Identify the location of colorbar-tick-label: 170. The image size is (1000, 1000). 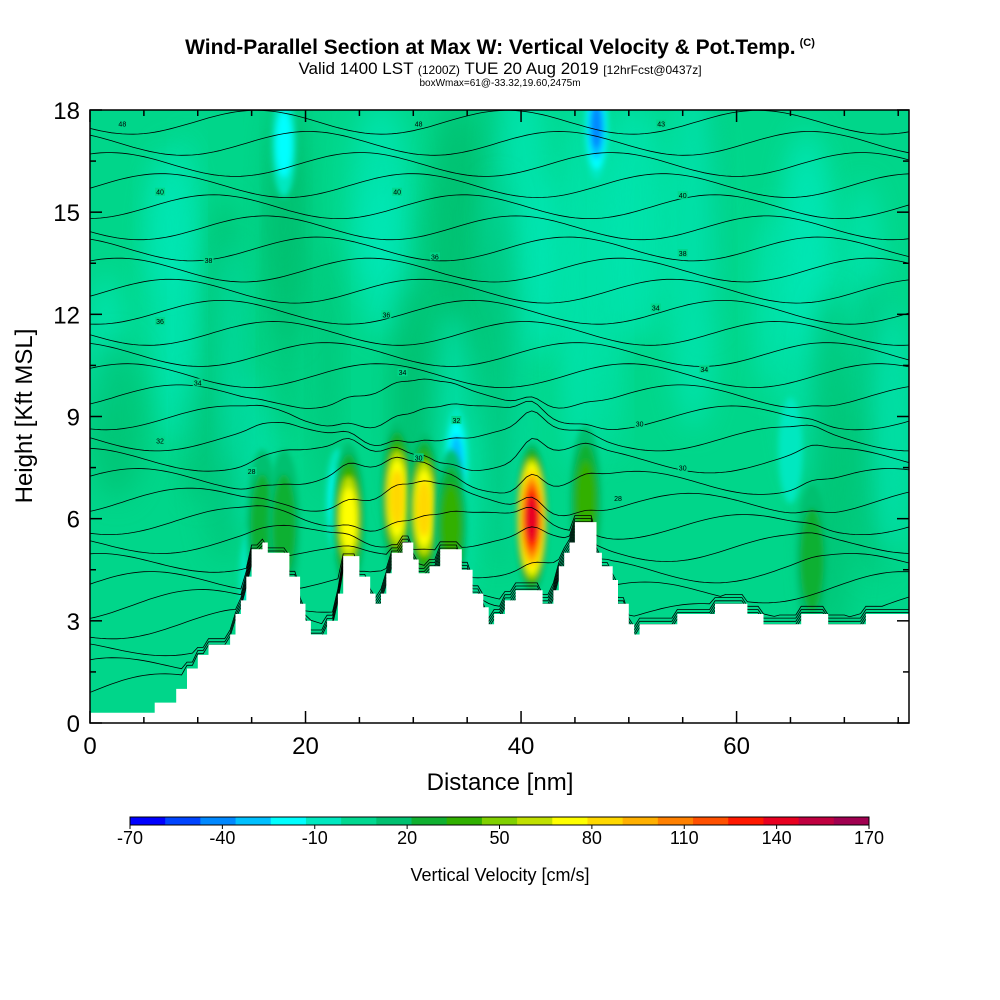
(869, 838).